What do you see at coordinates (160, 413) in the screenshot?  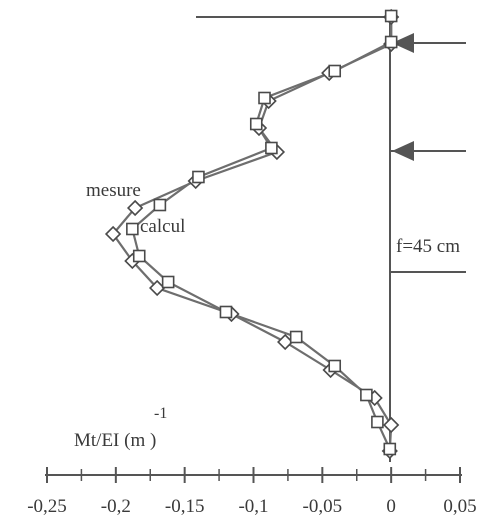 I see `x-axis-title-exponent: -1` at bounding box center [160, 413].